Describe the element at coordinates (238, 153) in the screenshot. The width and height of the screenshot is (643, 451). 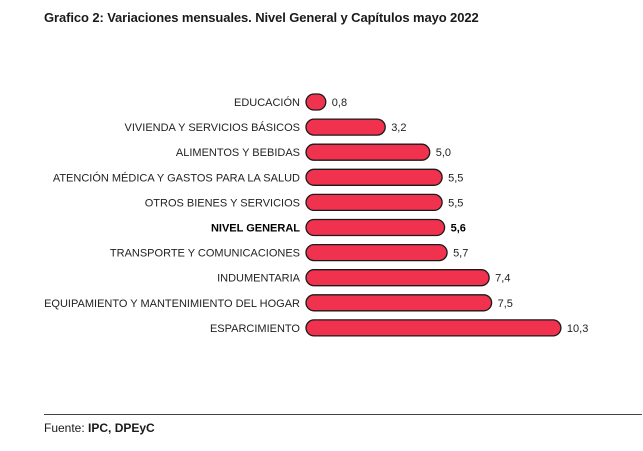
I see `category-label-2: ALIMENTOS Y BEBIDAS` at that location.